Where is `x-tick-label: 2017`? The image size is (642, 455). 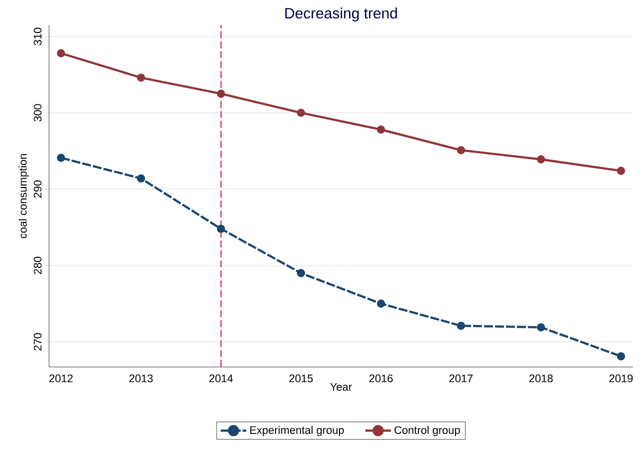 x-tick-label: 2017 is located at coordinates (461, 378).